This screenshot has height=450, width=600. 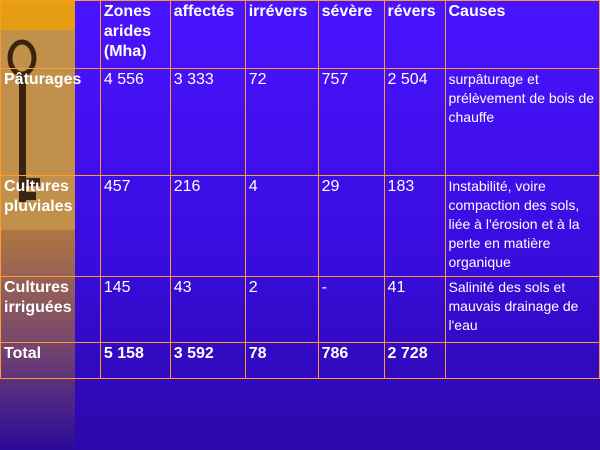 I want to click on value-cell: 457, so click(x=135, y=226).